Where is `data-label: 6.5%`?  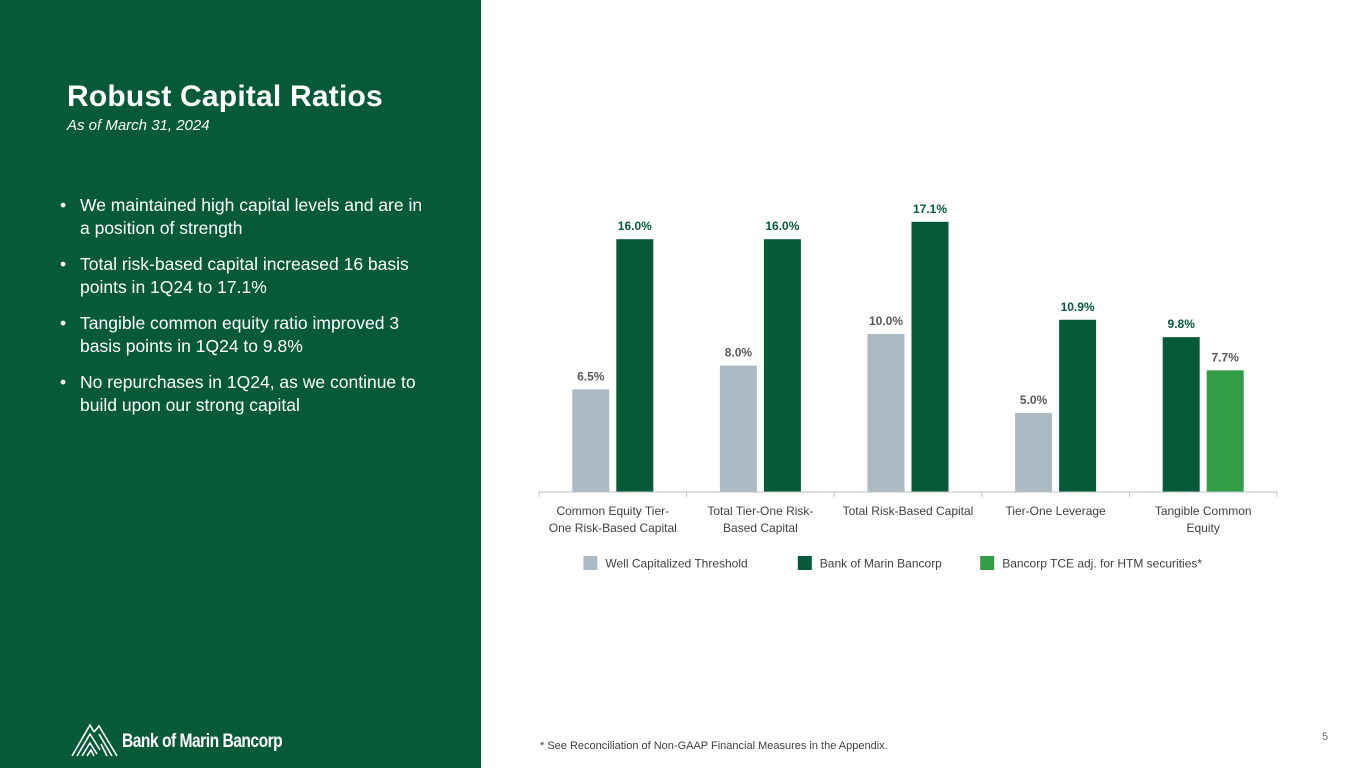 data-label: 6.5% is located at coordinates (591, 376).